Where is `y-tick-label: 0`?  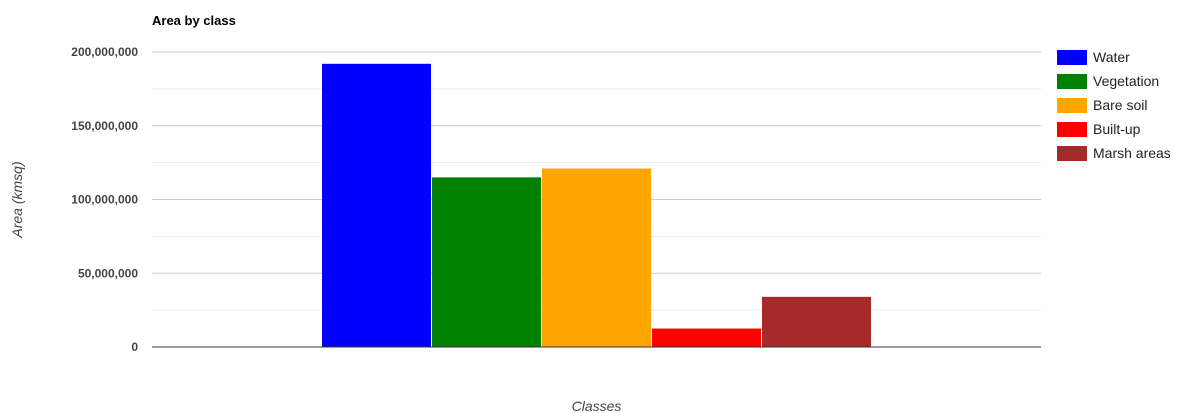
y-tick-label: 0 is located at coordinates (134, 347).